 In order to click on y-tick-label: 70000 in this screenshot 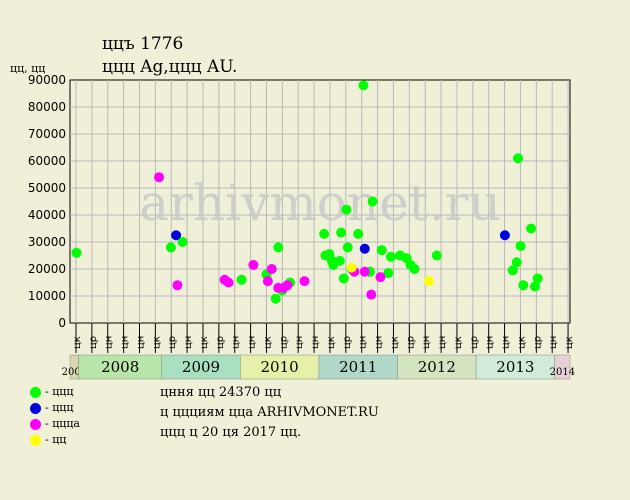, I will do `click(47, 134)`.